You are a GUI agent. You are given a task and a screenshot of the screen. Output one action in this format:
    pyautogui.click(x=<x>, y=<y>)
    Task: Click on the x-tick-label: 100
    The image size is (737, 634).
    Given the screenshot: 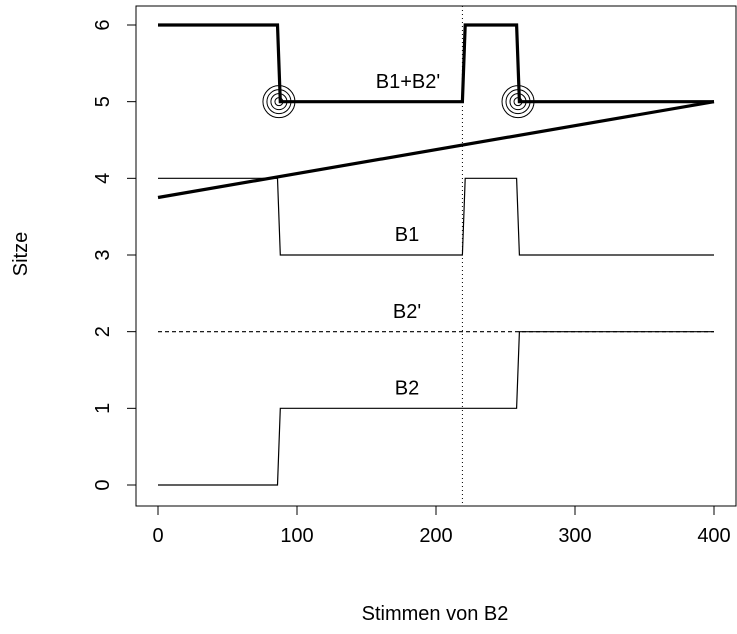 What is the action you would take?
    pyautogui.click(x=296, y=536)
    